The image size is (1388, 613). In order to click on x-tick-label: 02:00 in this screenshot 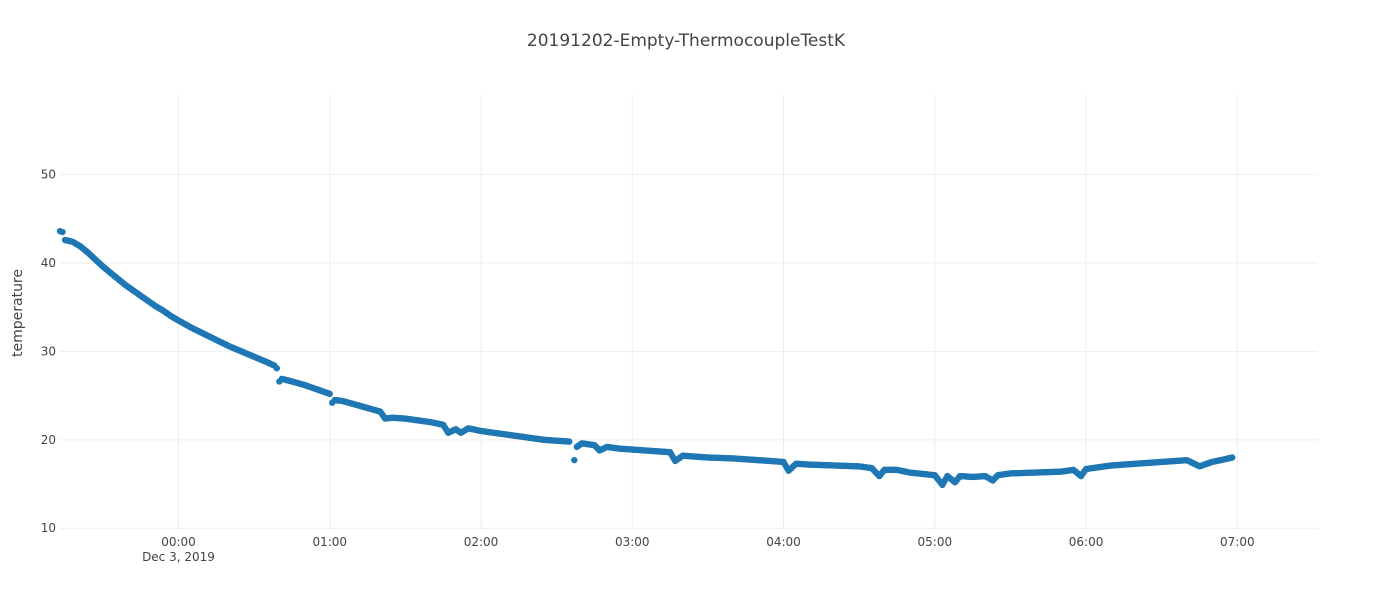, I will do `click(481, 542)`.